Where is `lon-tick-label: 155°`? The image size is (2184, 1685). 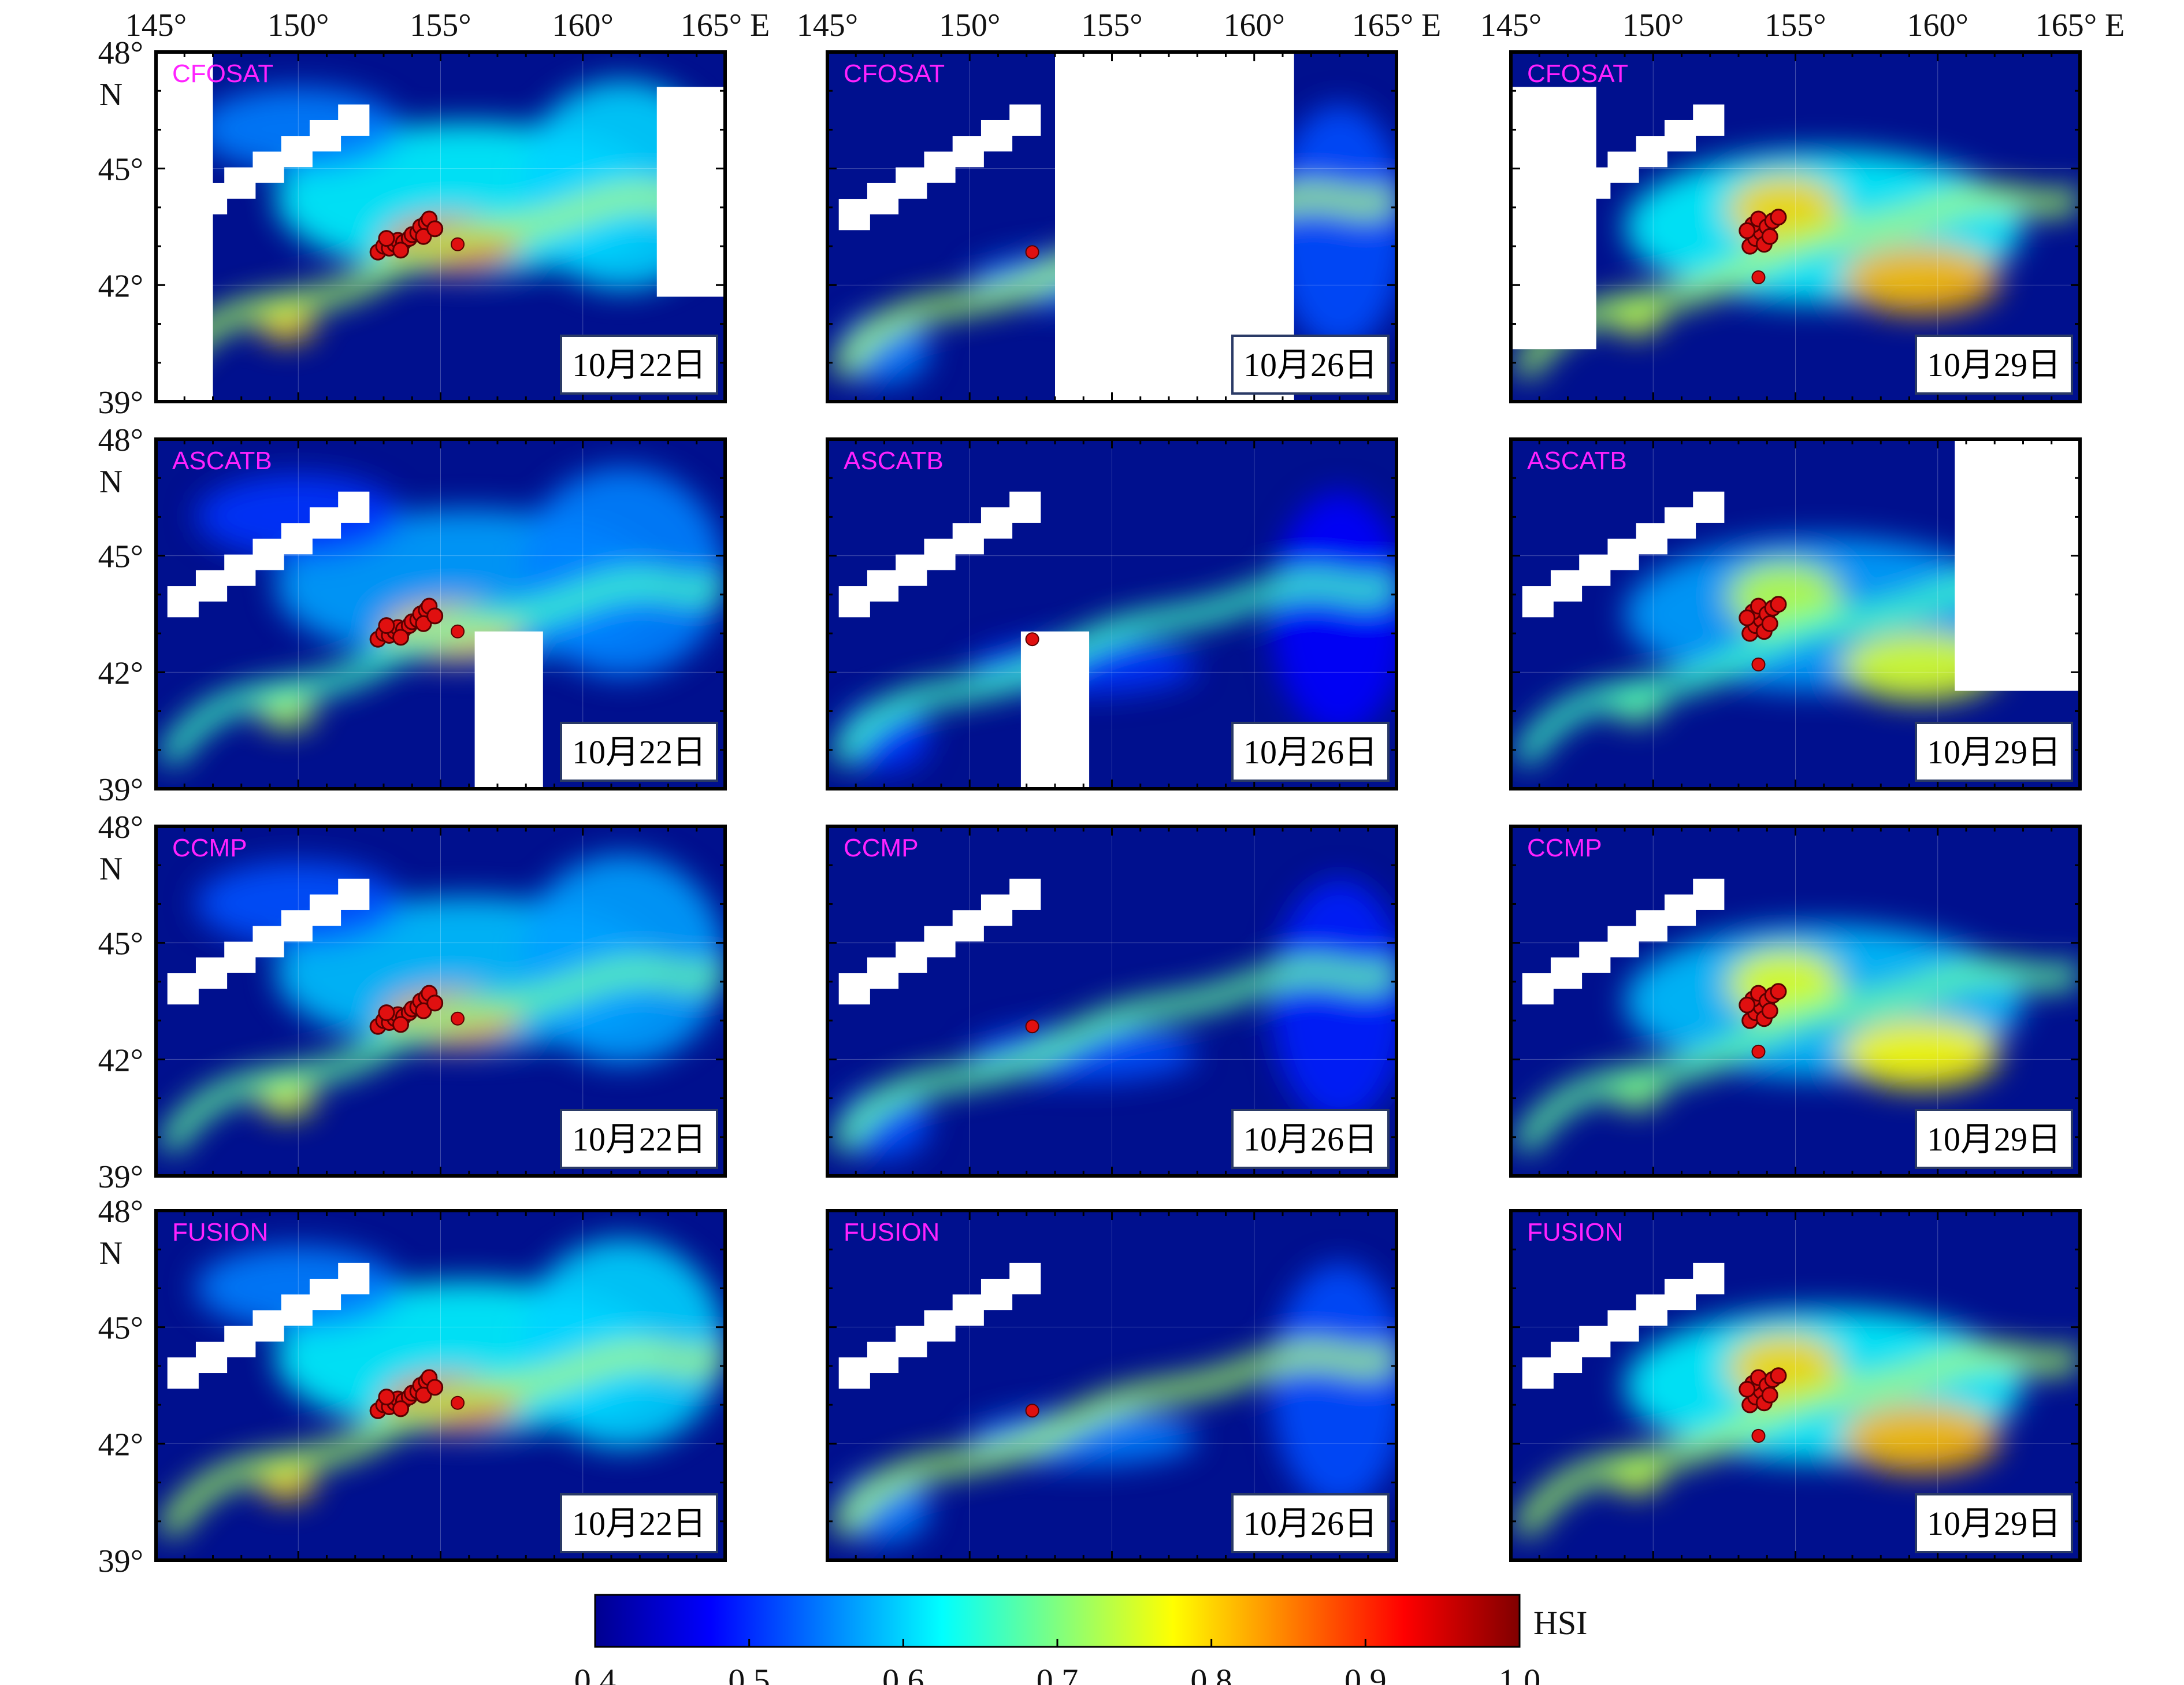
lon-tick-label: 155° is located at coordinates (1795, 25).